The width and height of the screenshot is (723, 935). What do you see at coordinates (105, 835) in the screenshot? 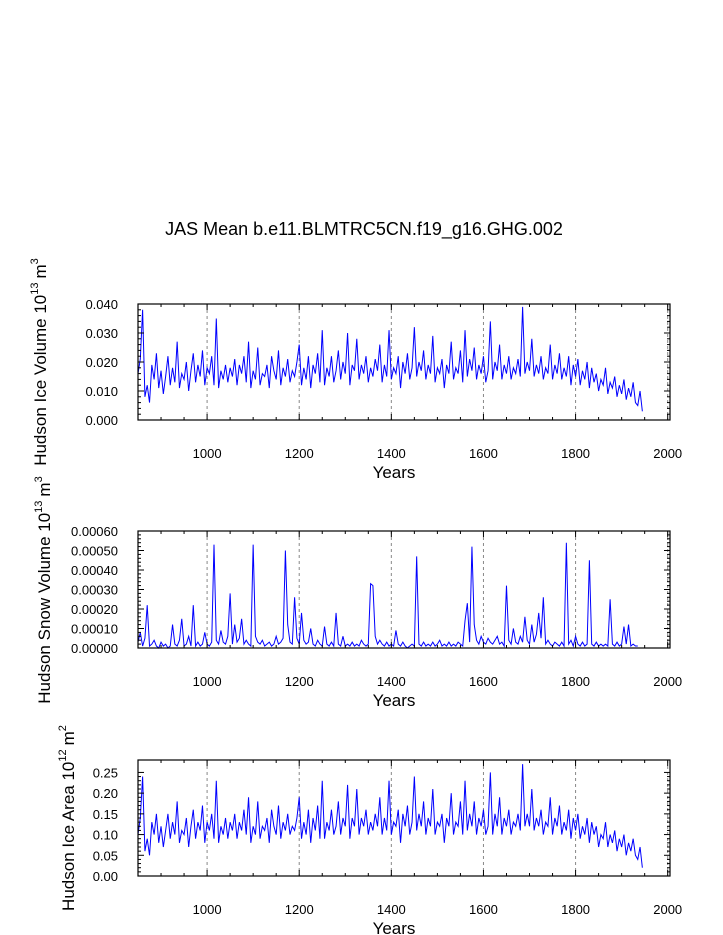
I see `y-tick-label: 0.10` at bounding box center [105, 835].